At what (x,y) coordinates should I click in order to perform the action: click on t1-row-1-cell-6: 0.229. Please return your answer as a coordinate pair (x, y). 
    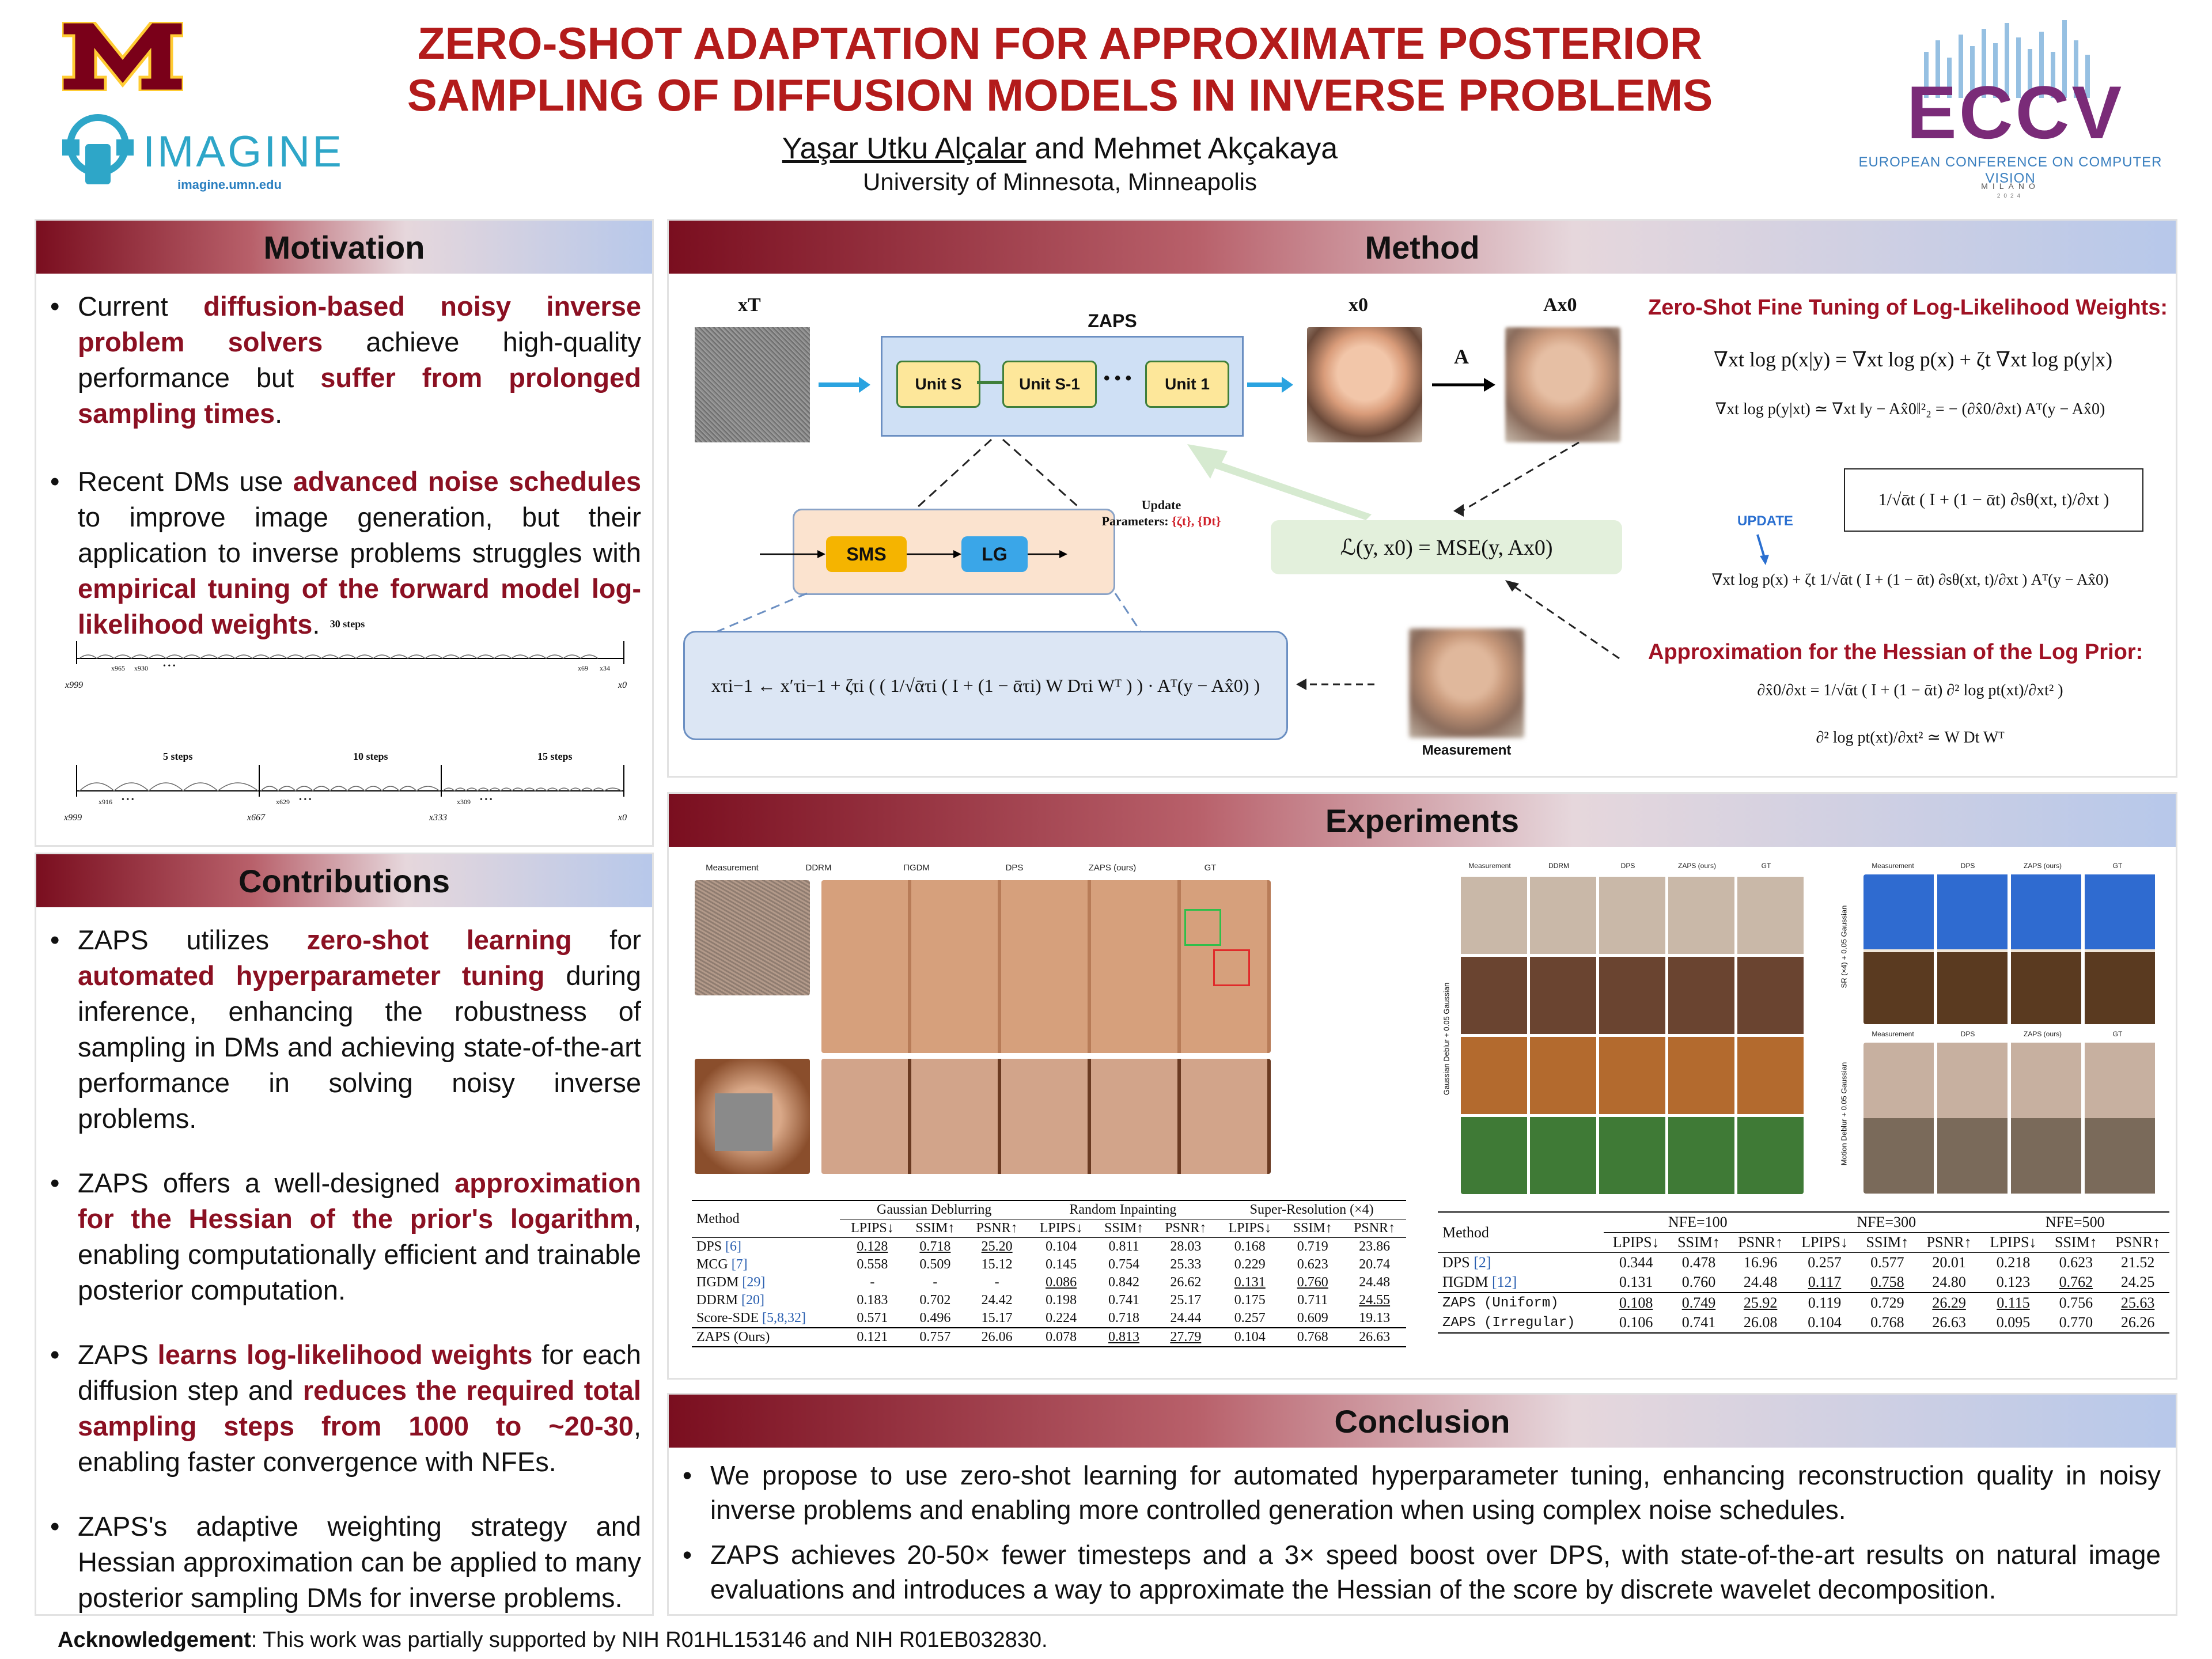
    Looking at the image, I should click on (1250, 1264).